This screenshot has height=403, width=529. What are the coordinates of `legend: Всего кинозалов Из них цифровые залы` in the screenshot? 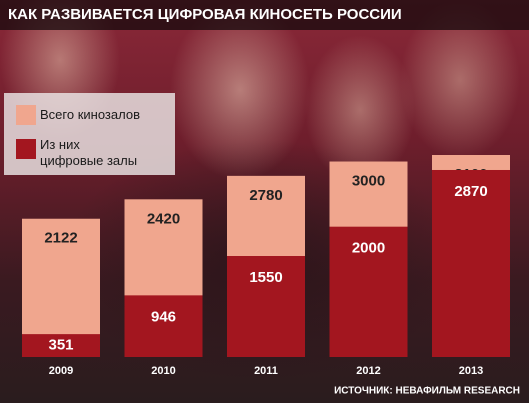 It's located at (89, 134).